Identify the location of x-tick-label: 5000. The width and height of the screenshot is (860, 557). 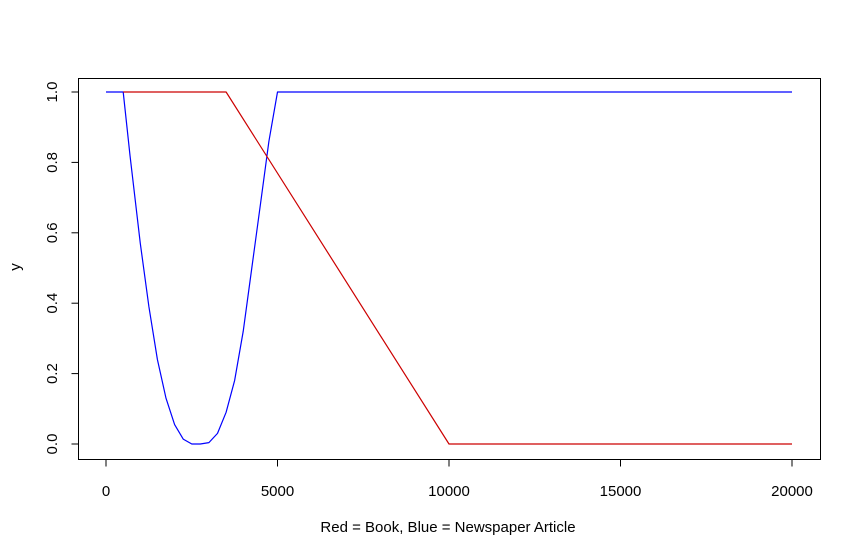
(277, 491).